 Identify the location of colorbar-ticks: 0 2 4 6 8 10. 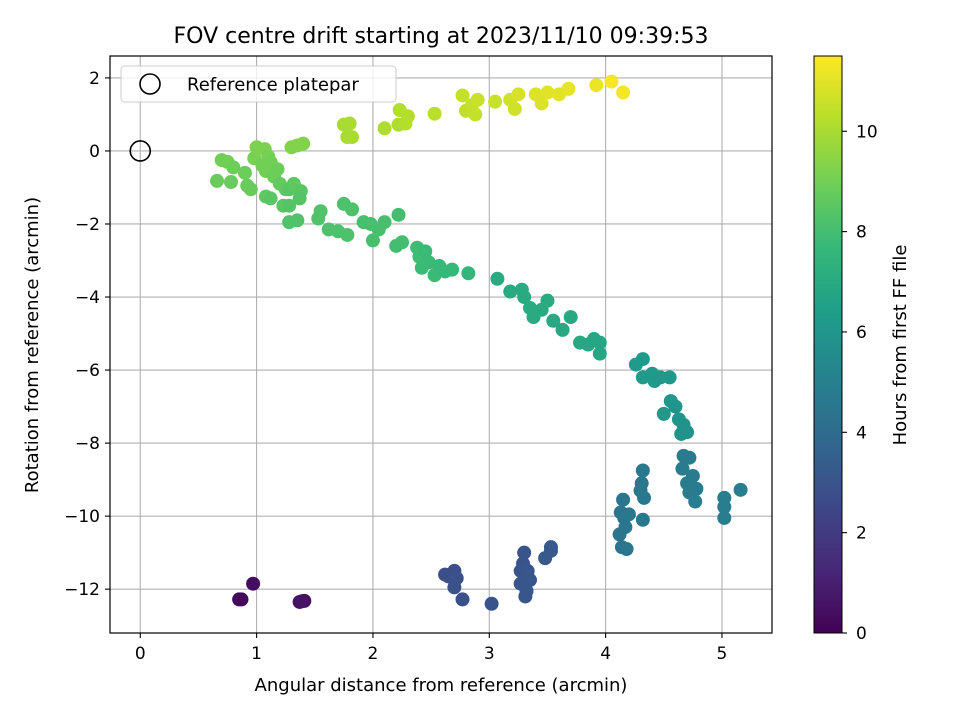
(860, 383).